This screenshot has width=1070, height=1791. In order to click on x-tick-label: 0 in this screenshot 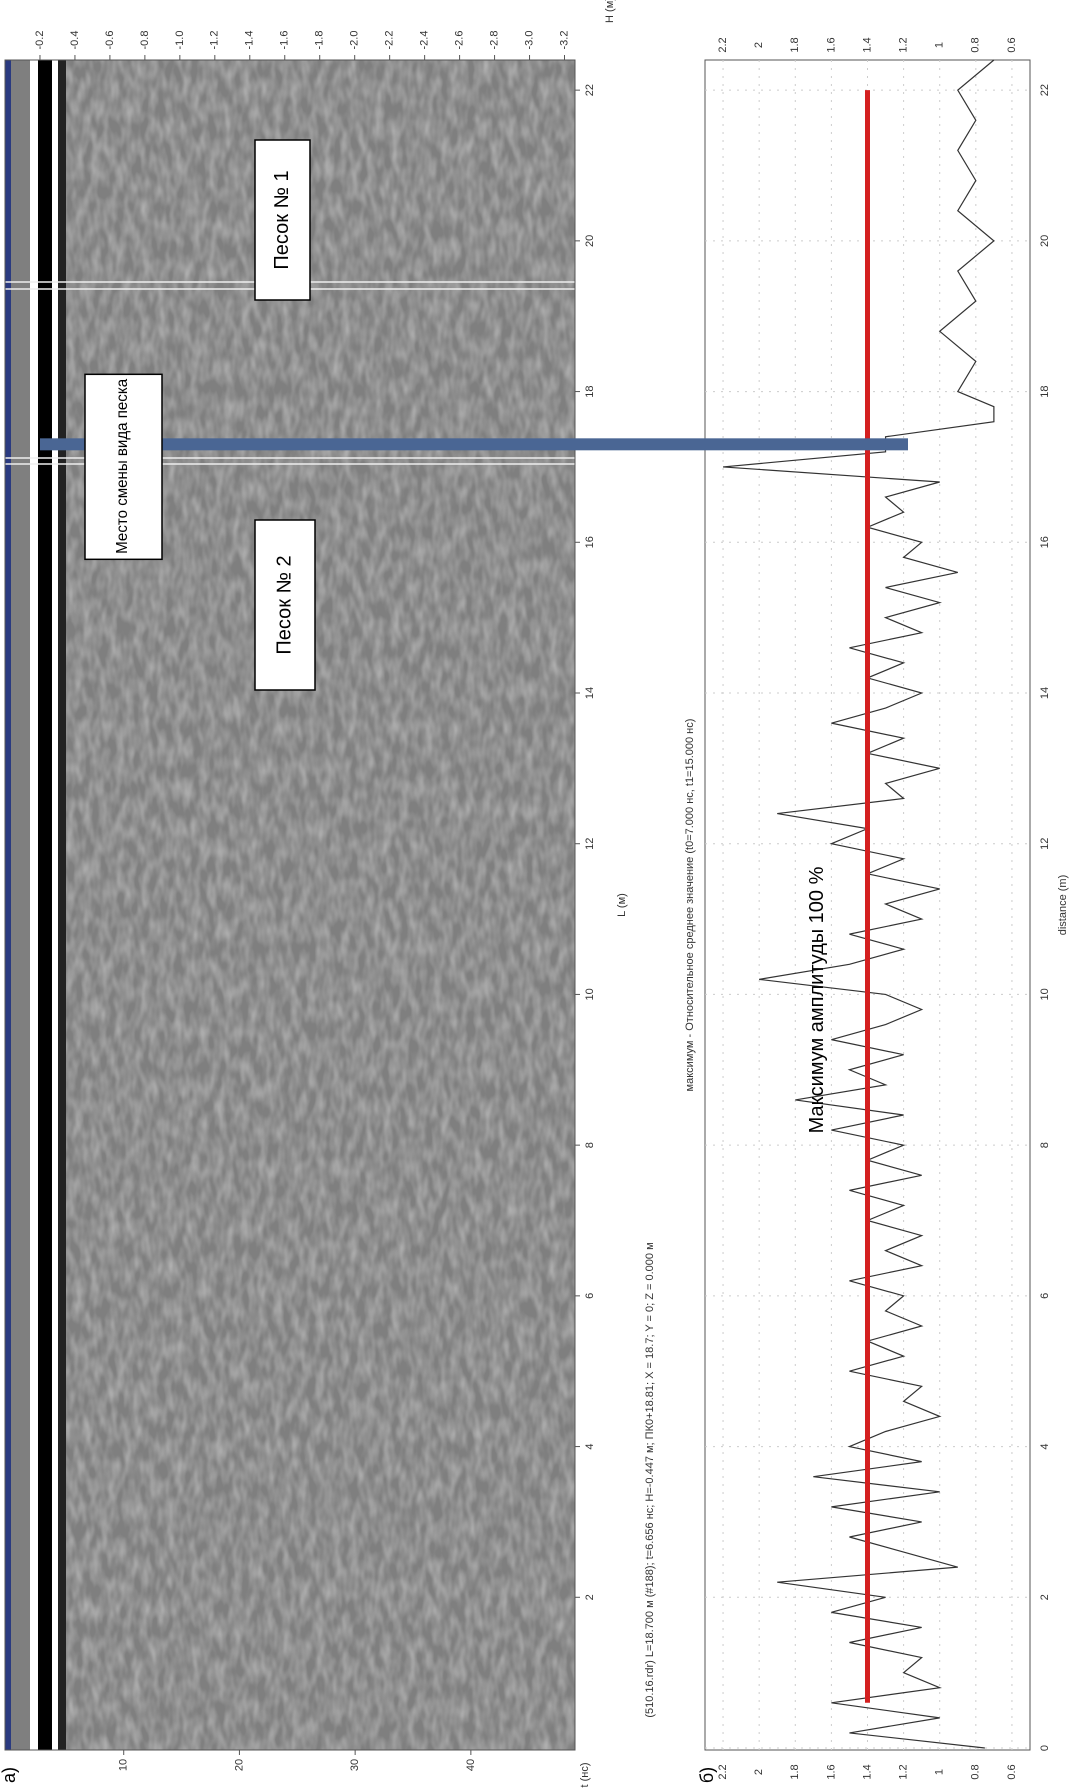, I will do `click(1045, 1748)`.